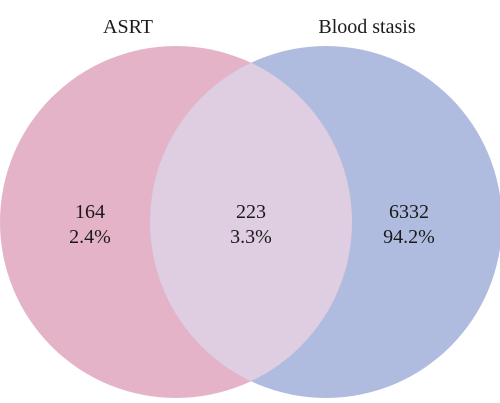 The width and height of the screenshot is (500, 403). I want to click on left-only-count: 164, so click(90, 212).